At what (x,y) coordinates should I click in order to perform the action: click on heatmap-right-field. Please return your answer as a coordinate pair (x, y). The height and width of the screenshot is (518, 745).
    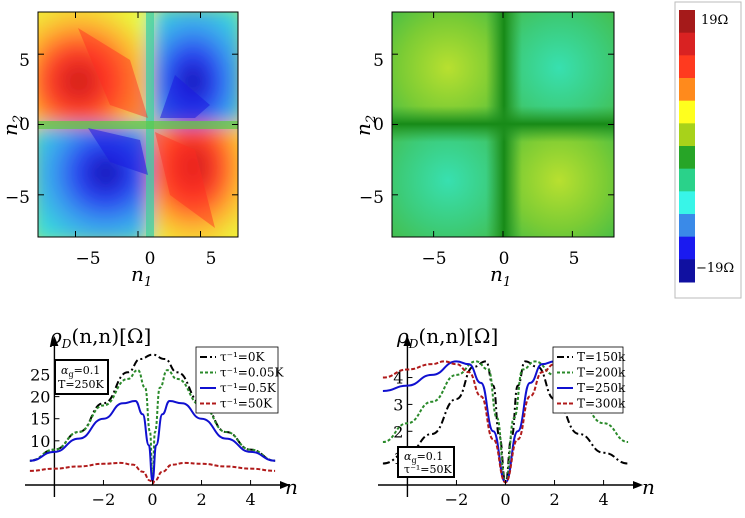
    Looking at the image, I should click on (503, 124).